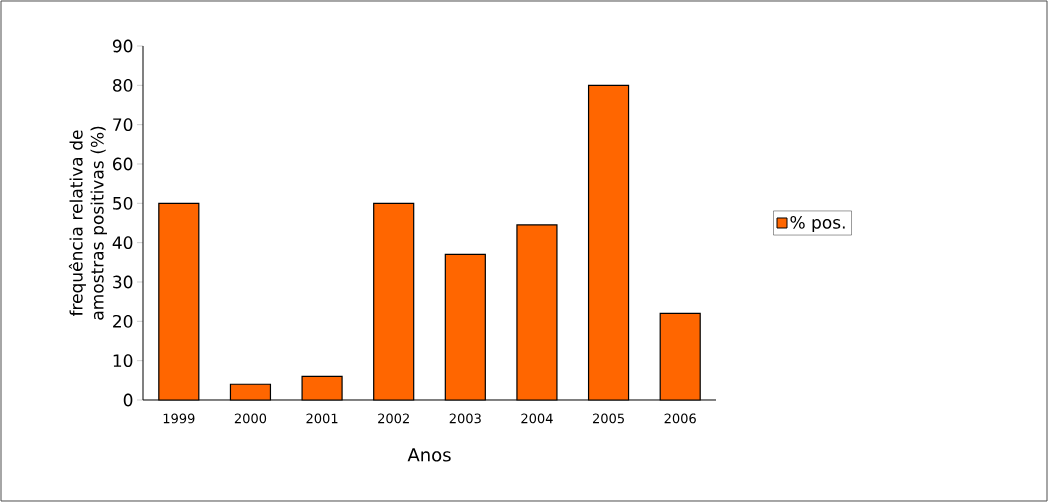 The image size is (1048, 502). I want to click on y-tick-label: 70, so click(123, 125).